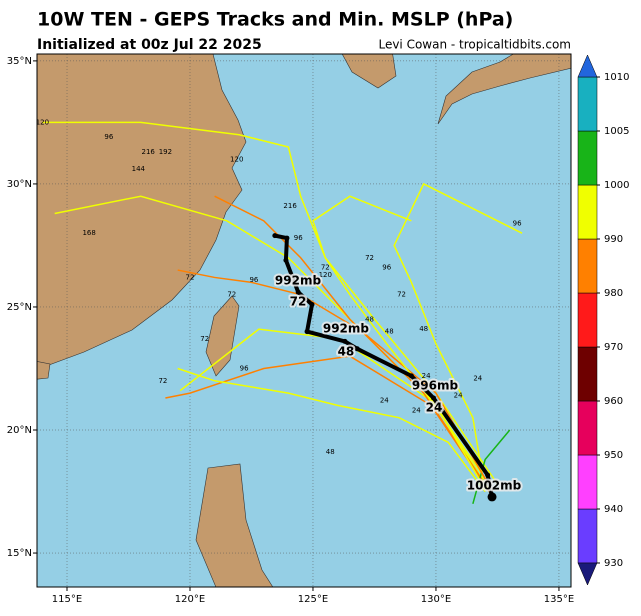  Describe the element at coordinates (149, 45) in the screenshot. I see `subtitle: Initialized at 00z Jul 22 2025` at that location.